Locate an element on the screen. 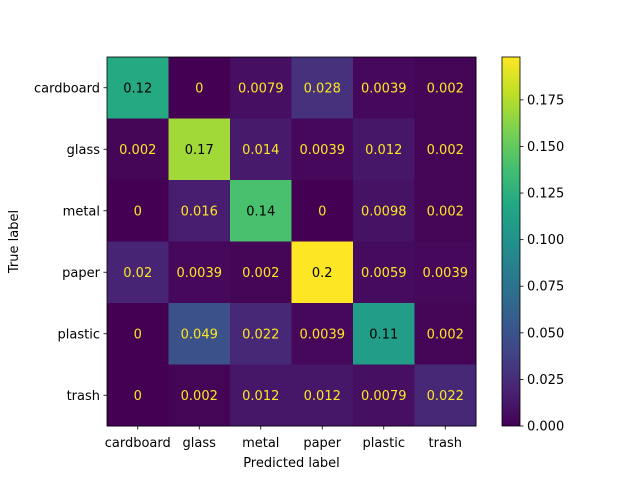 The image size is (640, 480). y-tick-label: trash is located at coordinates (83, 396).